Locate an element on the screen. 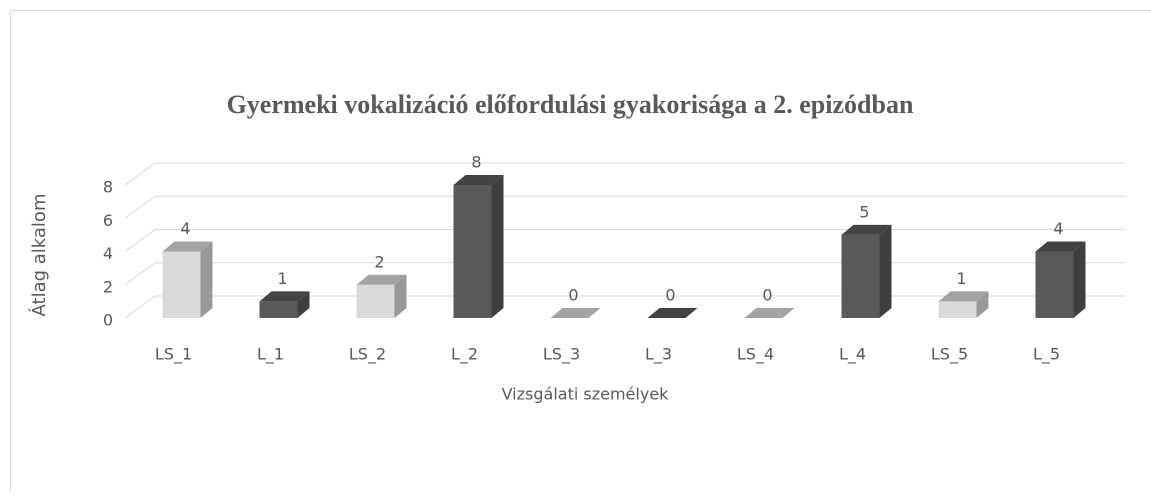 The height and width of the screenshot is (496, 1151). x-tick-label: L_3 is located at coordinates (658, 355).